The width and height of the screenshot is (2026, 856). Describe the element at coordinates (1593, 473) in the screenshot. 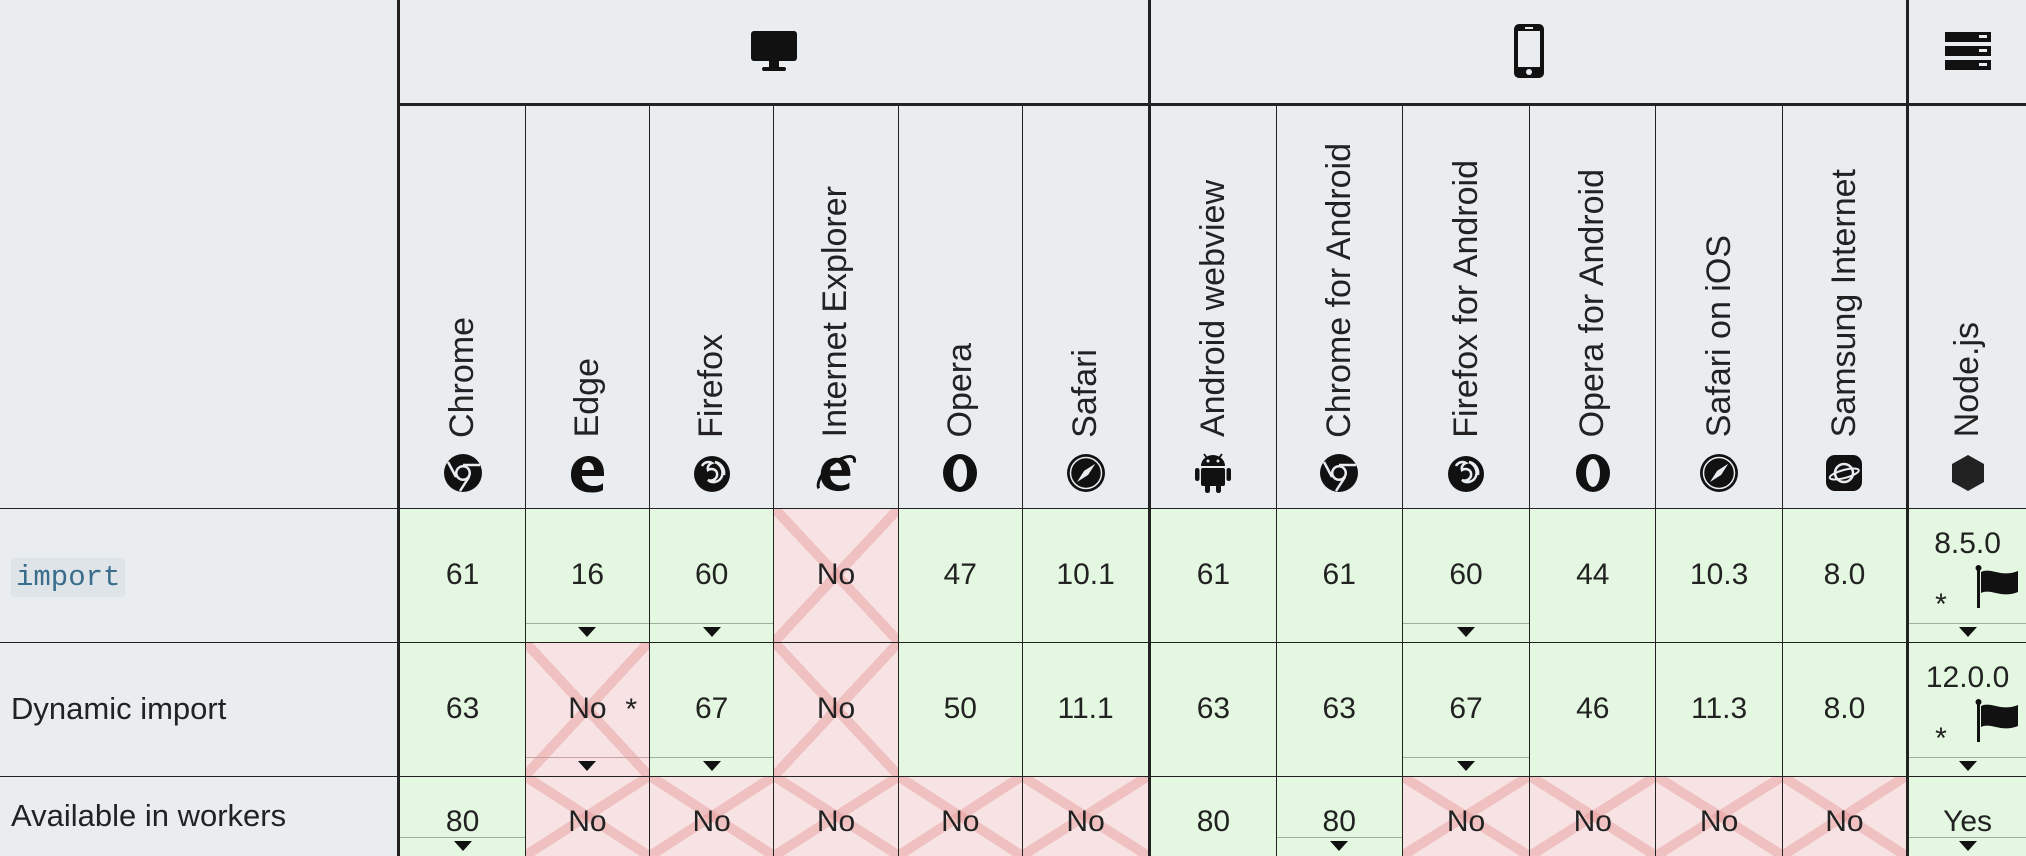

I see `opera-icon` at that location.